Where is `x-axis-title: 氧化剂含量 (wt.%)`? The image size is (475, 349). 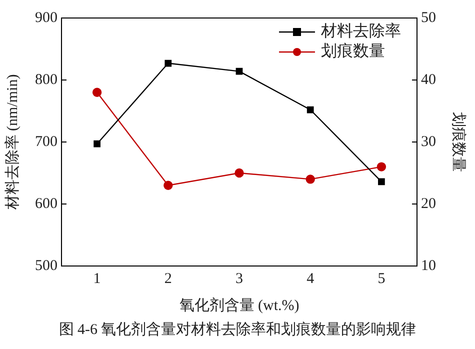 x-axis-title: 氧化剂含量 (wt.%) is located at coordinates (239, 305).